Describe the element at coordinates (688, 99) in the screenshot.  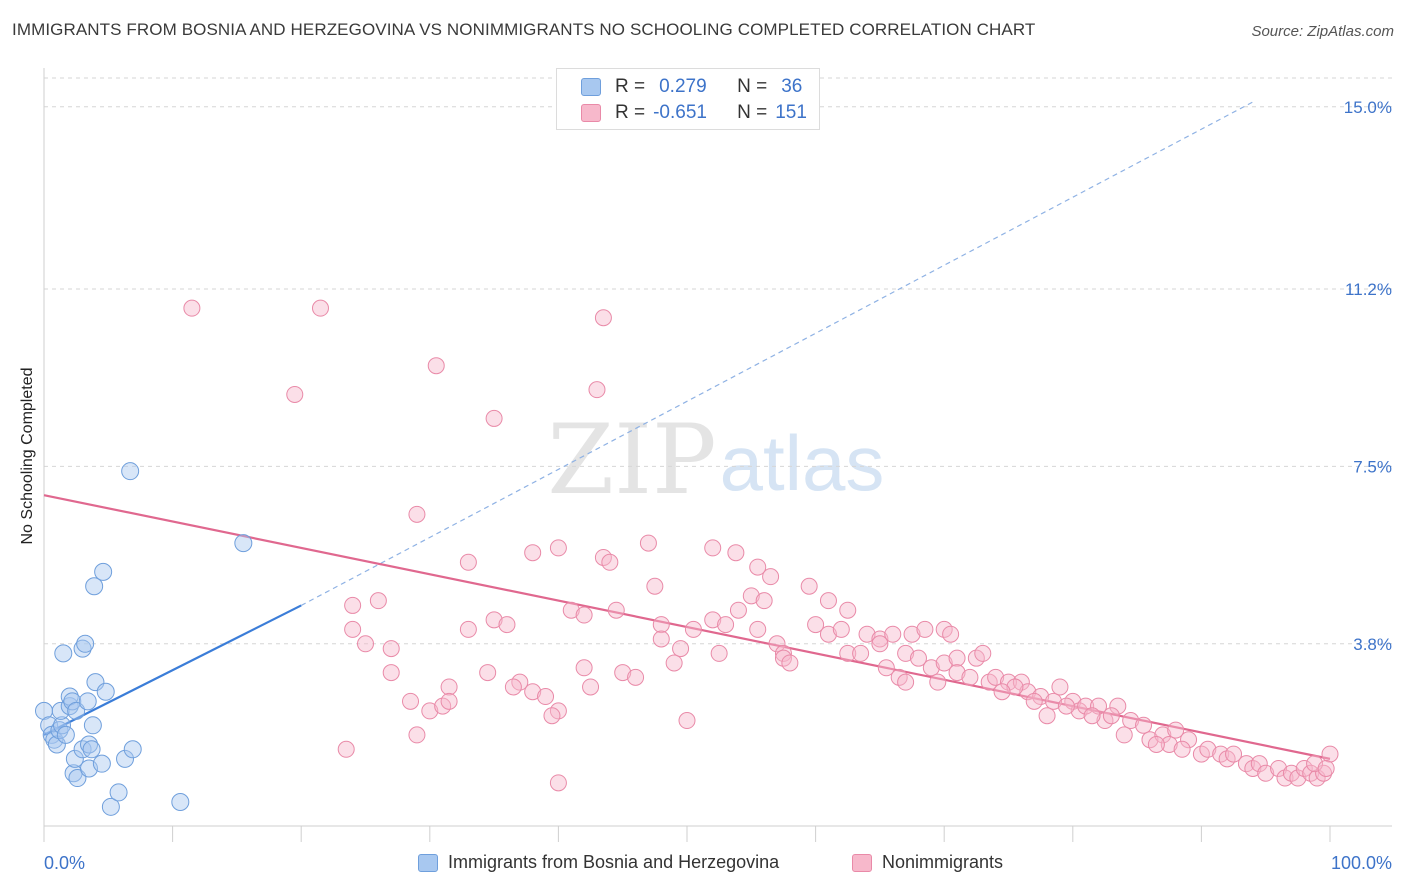
I see `stats-legend: R = 0.279 N = 36 R = -0.651 N = 151` at that location.